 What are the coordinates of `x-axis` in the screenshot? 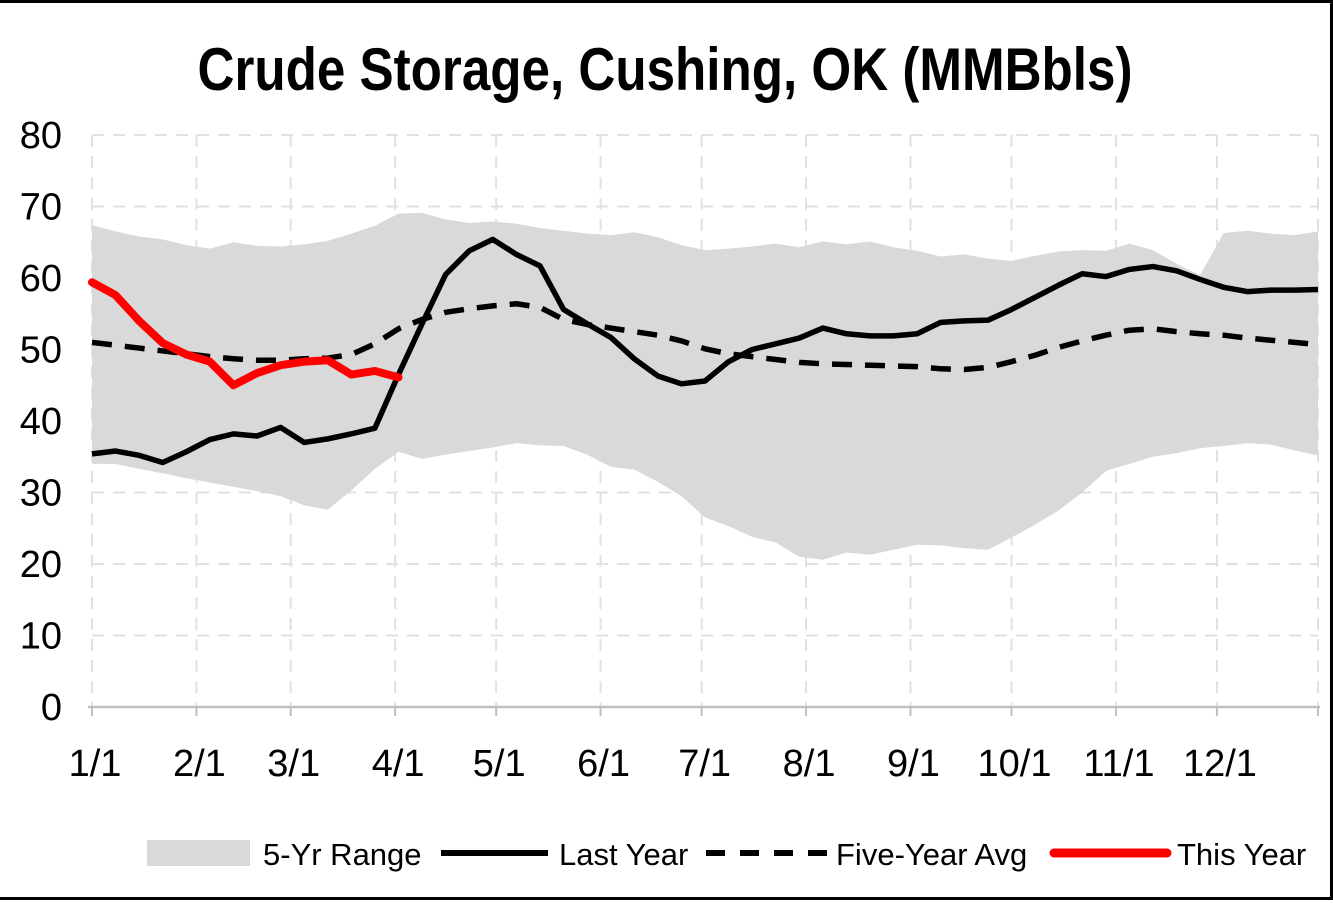 It's located at (704, 710).